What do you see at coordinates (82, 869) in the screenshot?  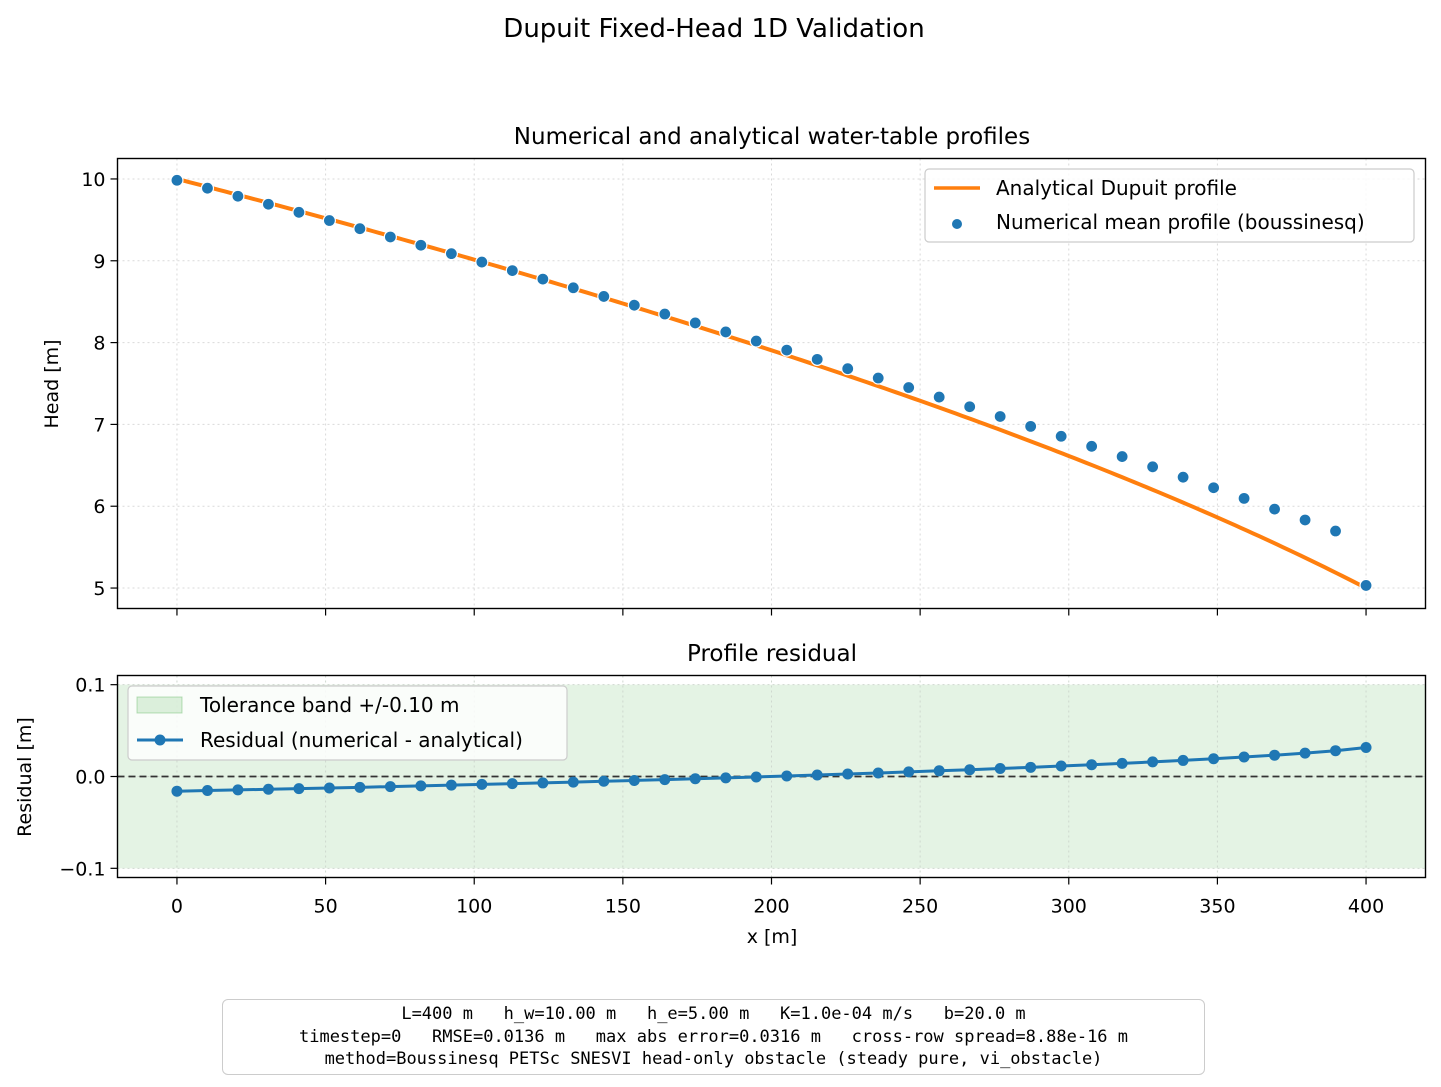 I see `residual-y-tick-label: −0.1` at bounding box center [82, 869].